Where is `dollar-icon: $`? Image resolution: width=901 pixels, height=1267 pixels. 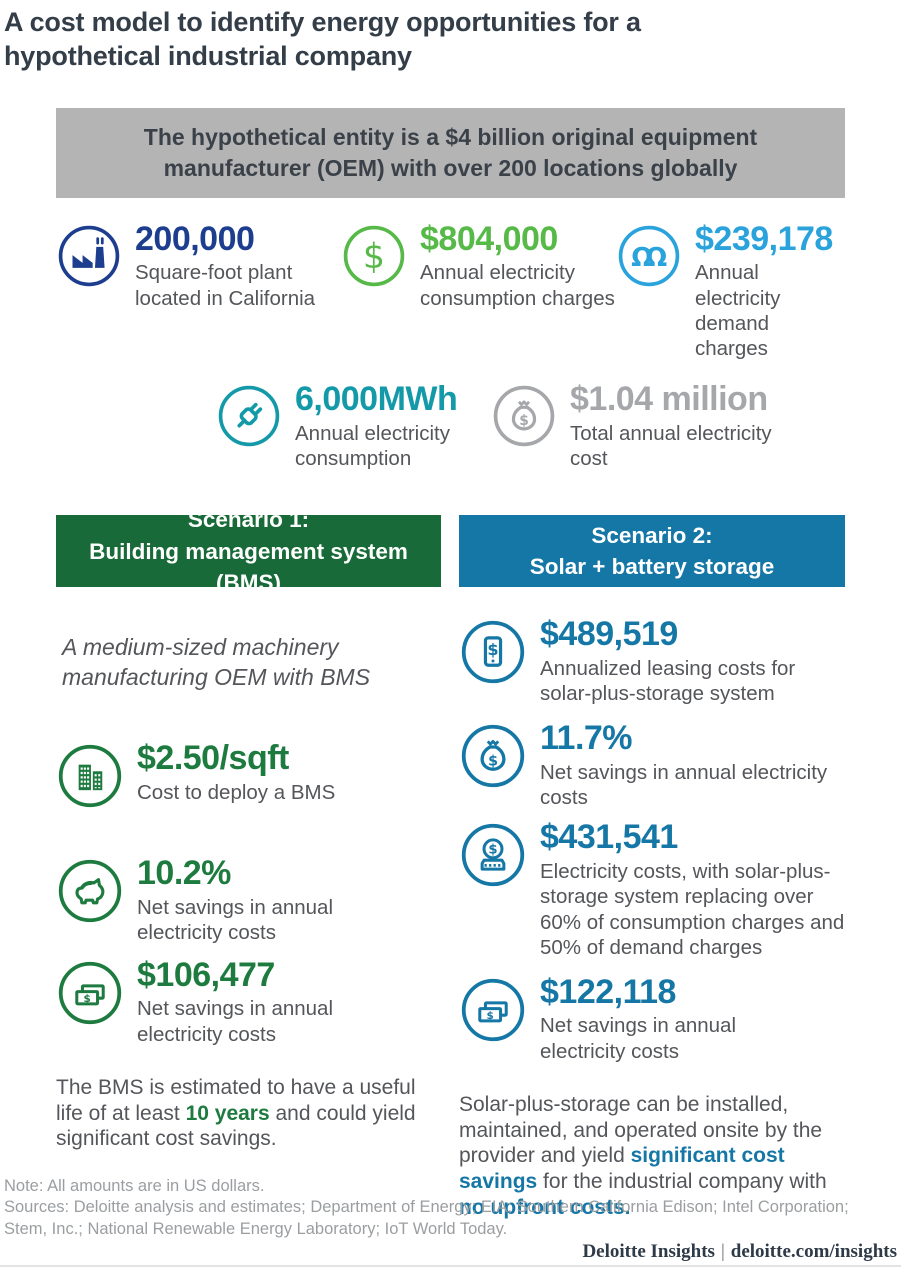
dollar-icon: $ is located at coordinates (374, 255).